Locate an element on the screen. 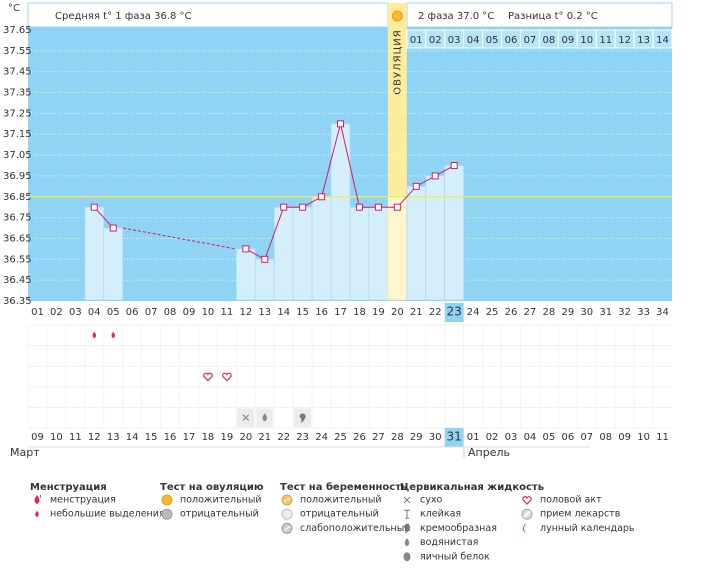 This screenshot has width=711, height=587. phase1-header is located at coordinates (208, 15).